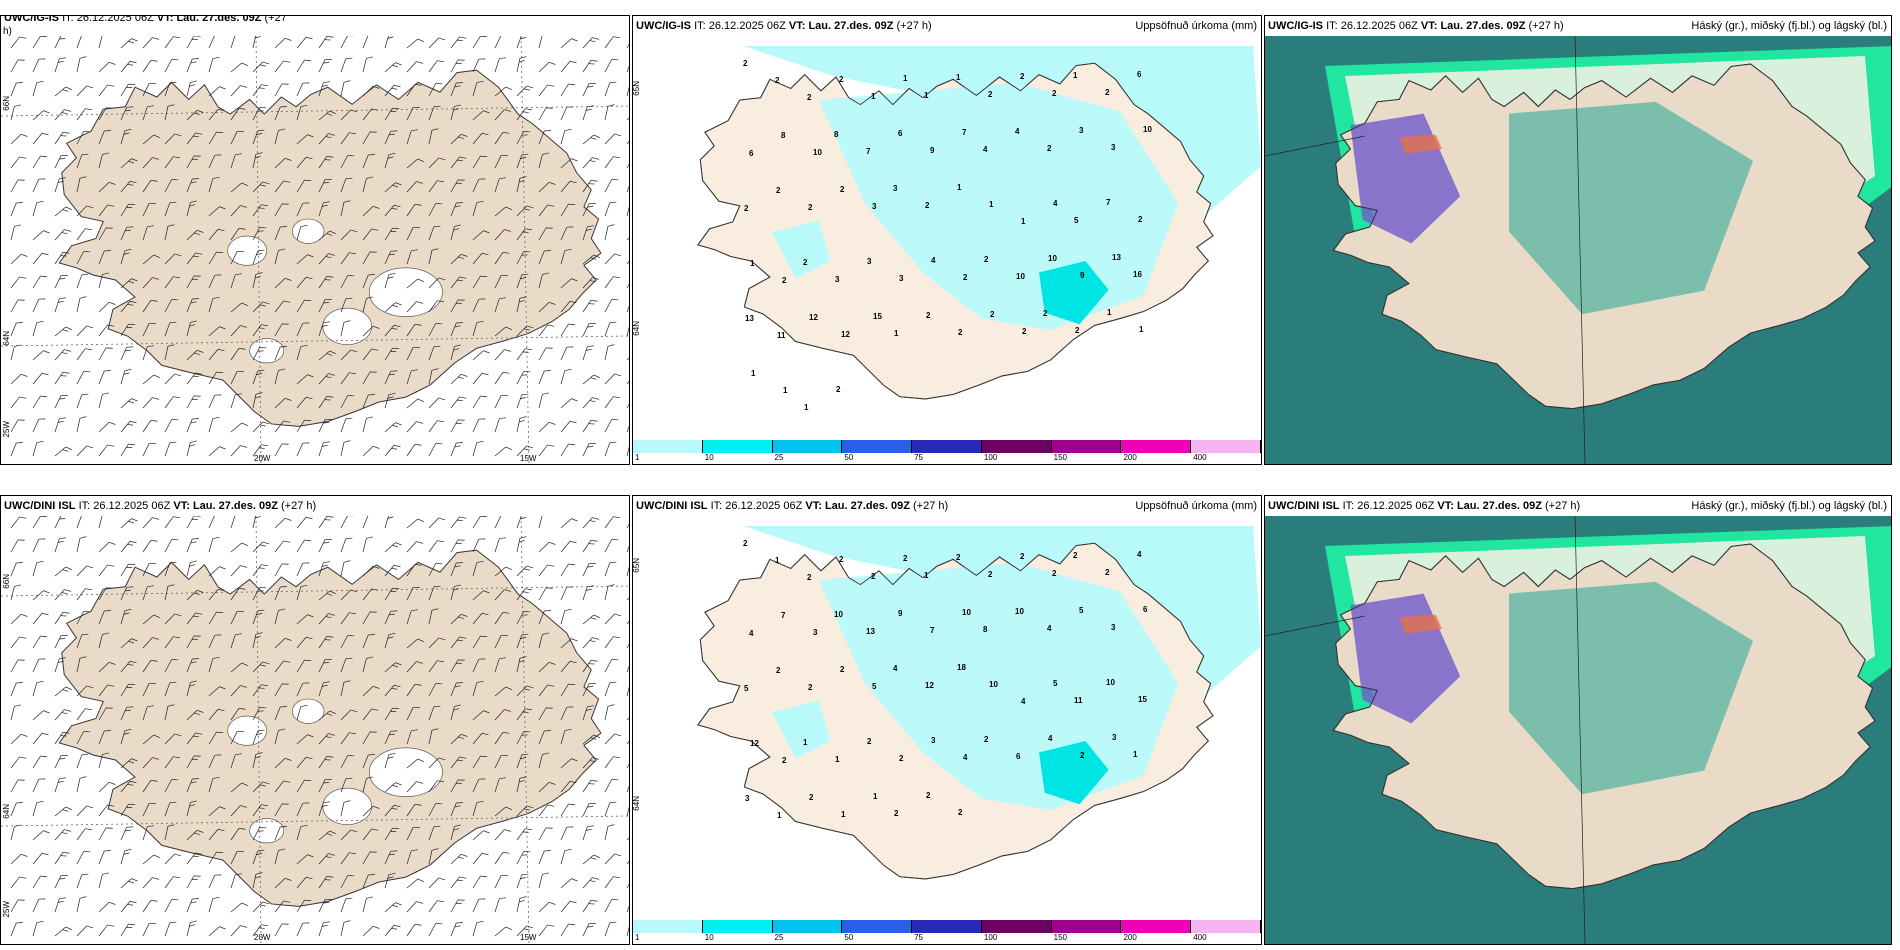 This screenshot has width=1900, height=950. Describe the element at coordinates (1074, 773) in the screenshot. I see `precip-area` at that location.